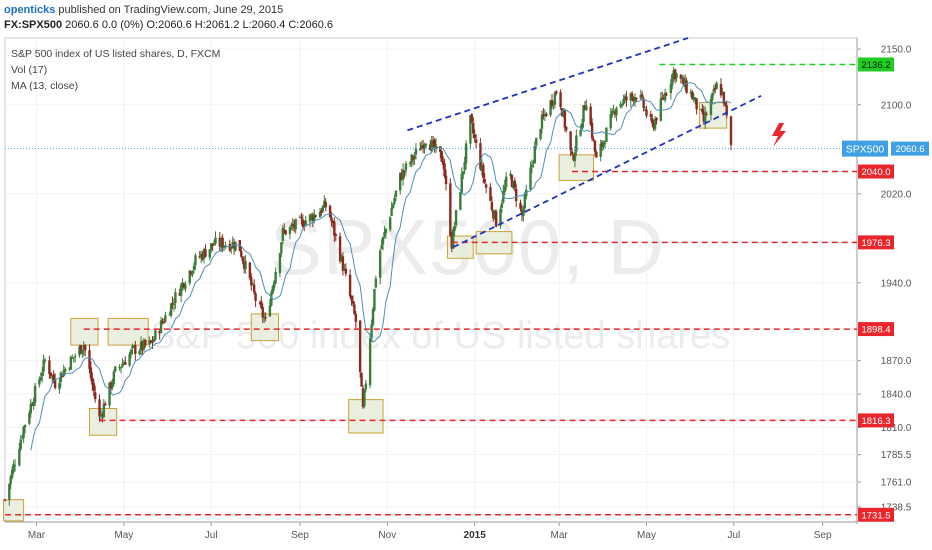 Image resolution: width=932 pixels, height=550 pixels. Describe the element at coordinates (733, 535) in the screenshot. I see `time-axis-label: Jul` at that location.